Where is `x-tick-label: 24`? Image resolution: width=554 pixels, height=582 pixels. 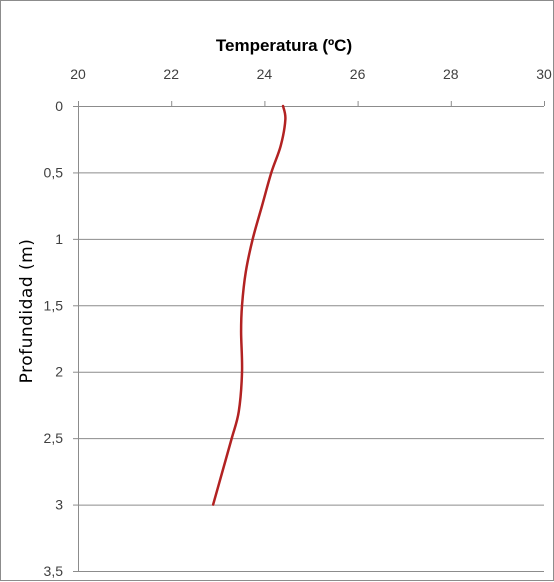
x-tick-label: 24 is located at coordinates (265, 74).